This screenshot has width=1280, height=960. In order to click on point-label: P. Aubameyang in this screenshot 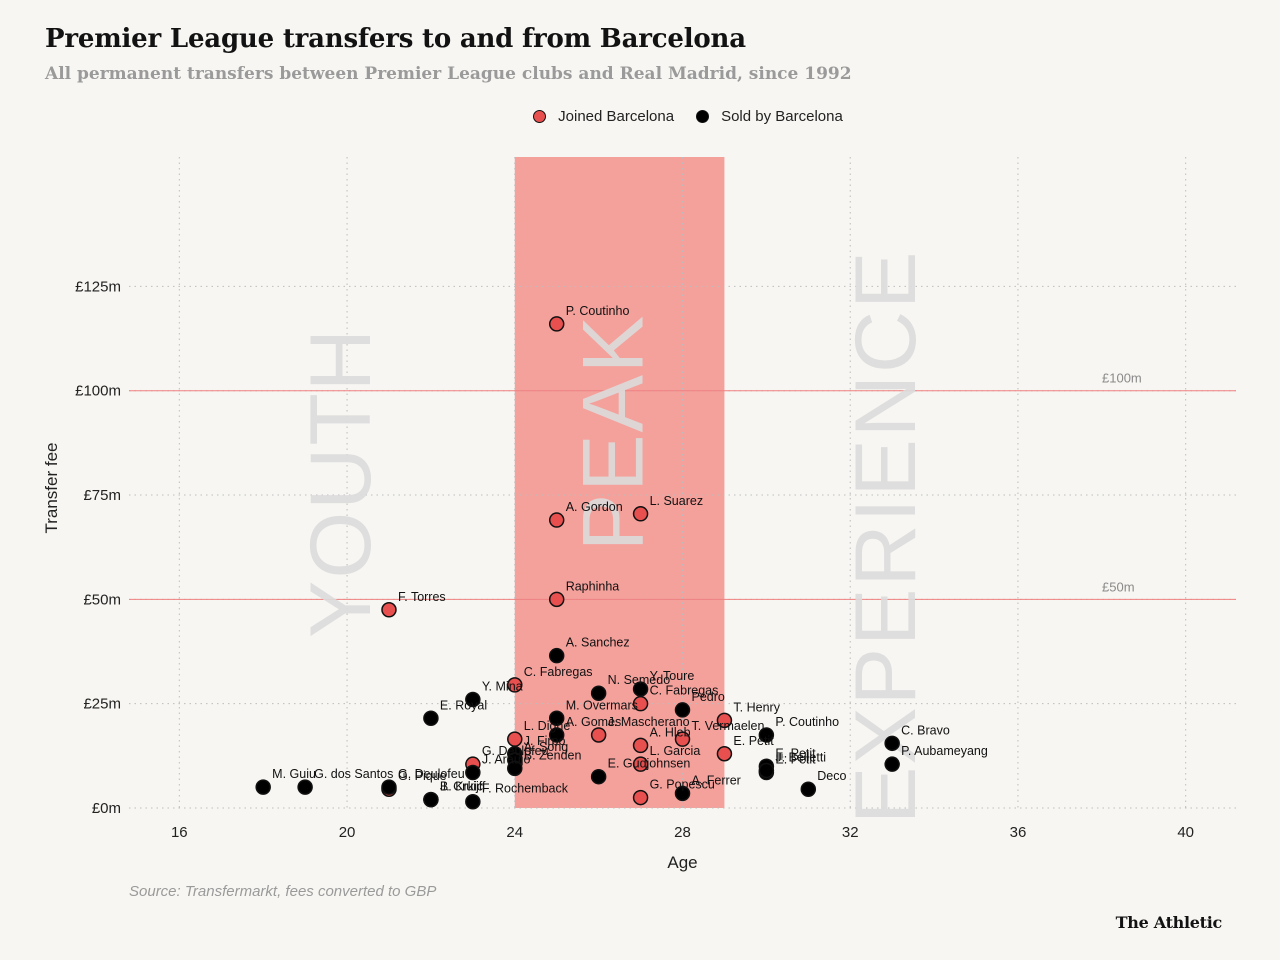, I will do `click(944, 751)`.